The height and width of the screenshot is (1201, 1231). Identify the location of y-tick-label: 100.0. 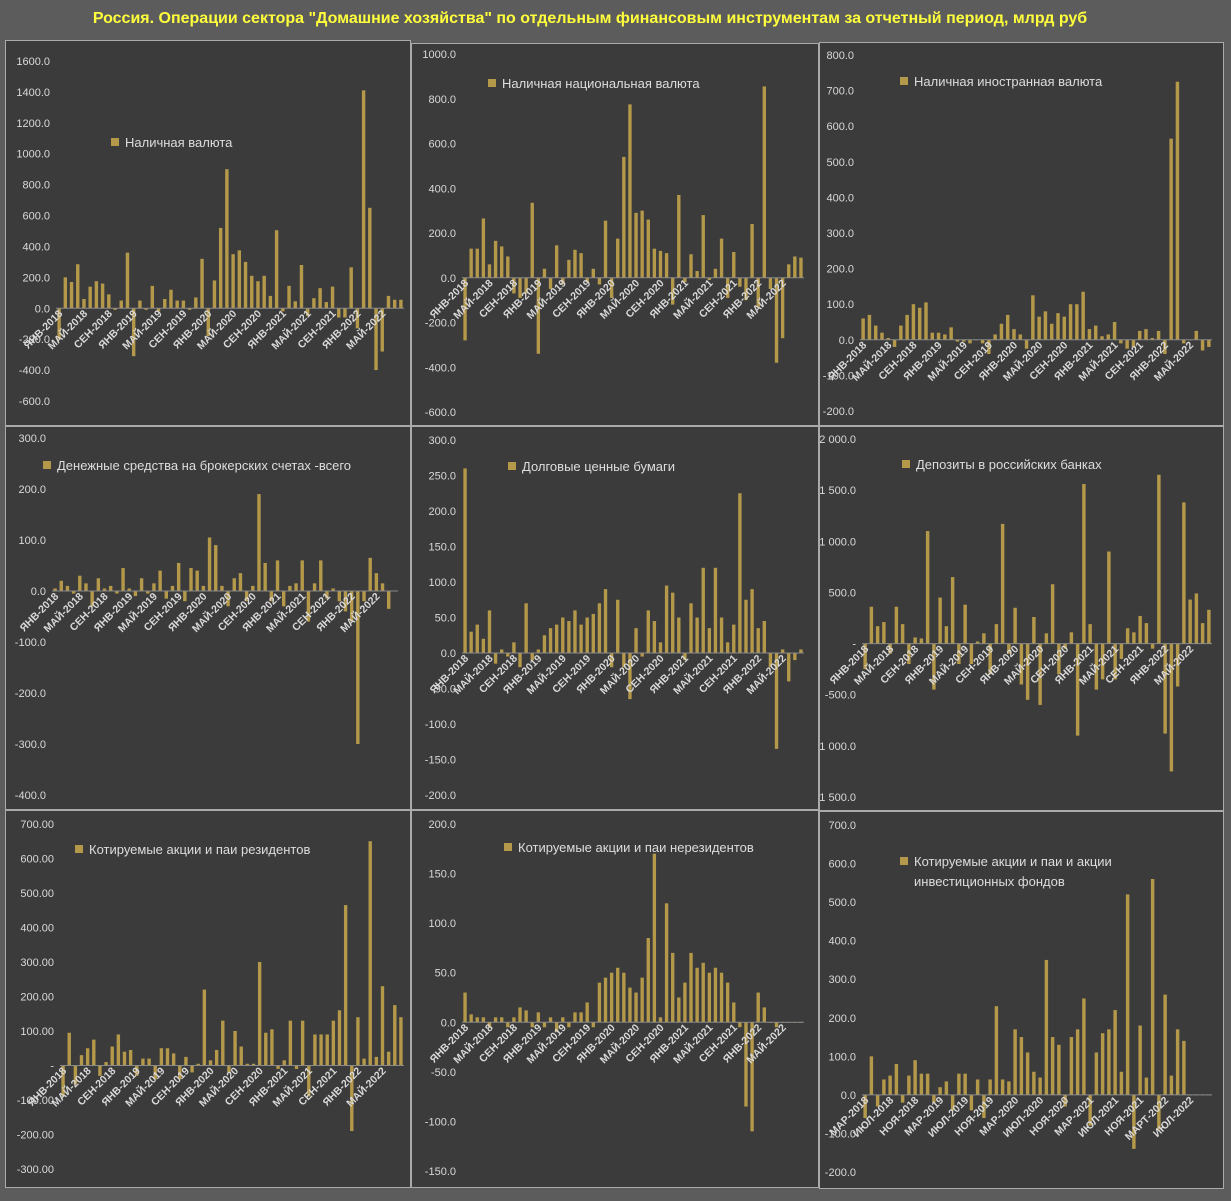
(842, 1057).